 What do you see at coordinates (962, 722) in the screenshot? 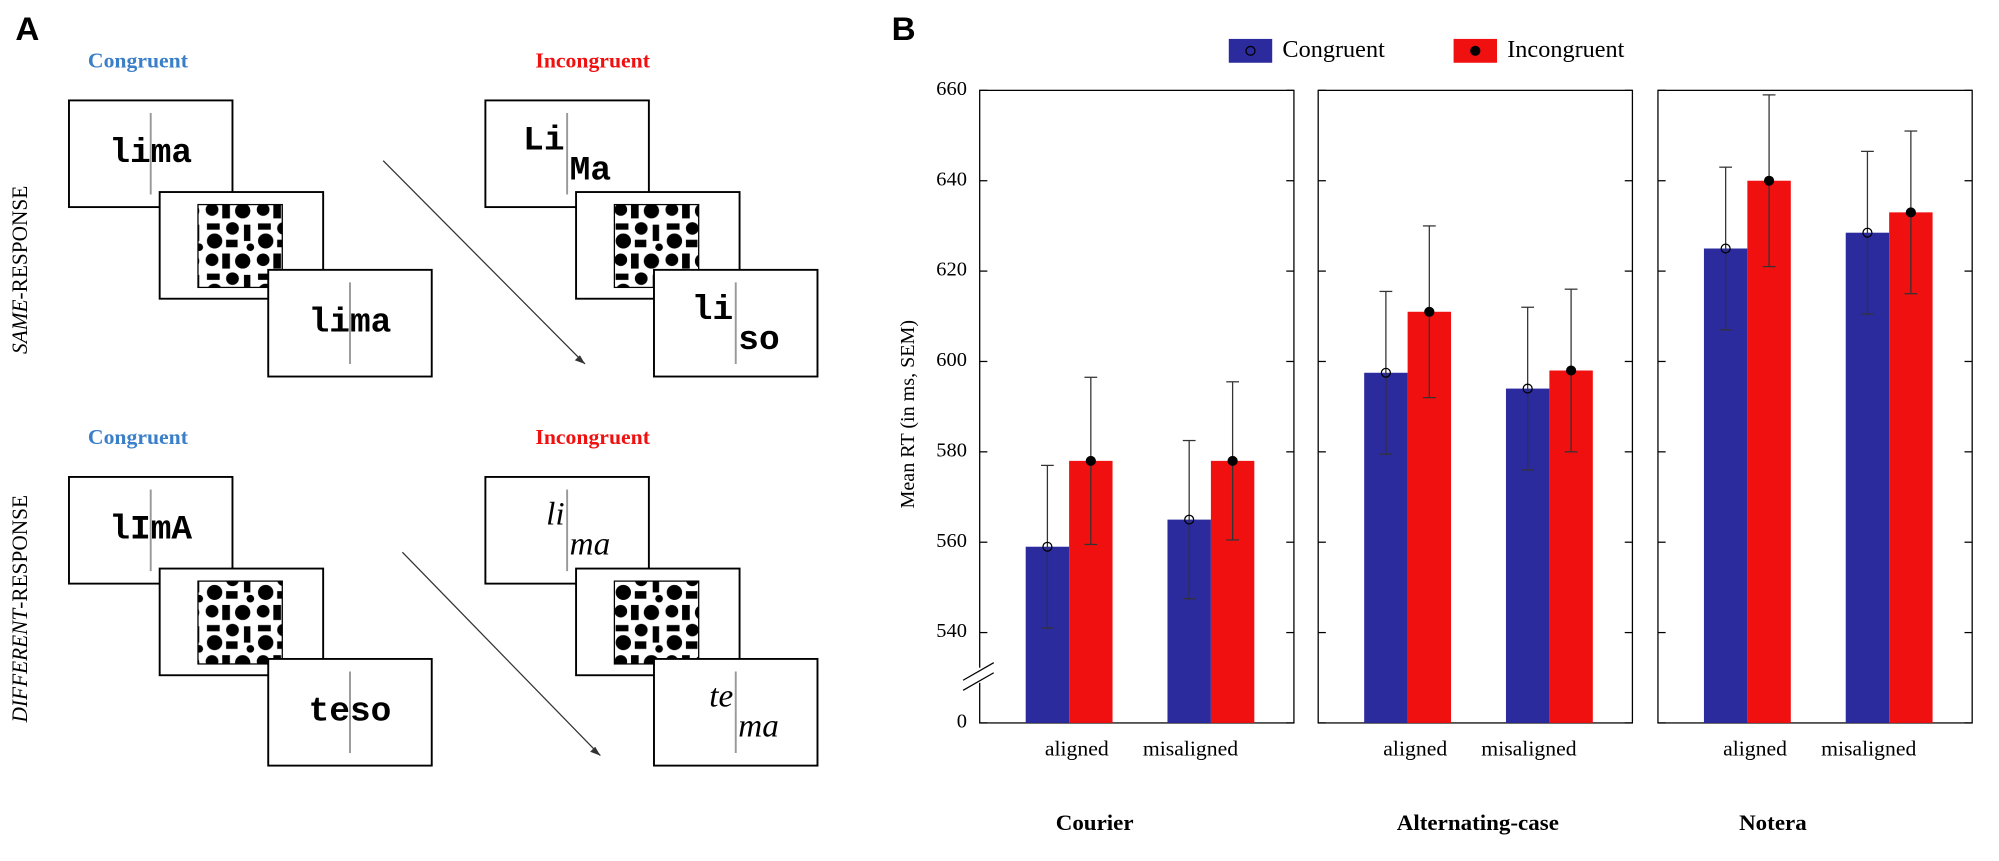
I see `y-tick-label: 0` at bounding box center [962, 722].